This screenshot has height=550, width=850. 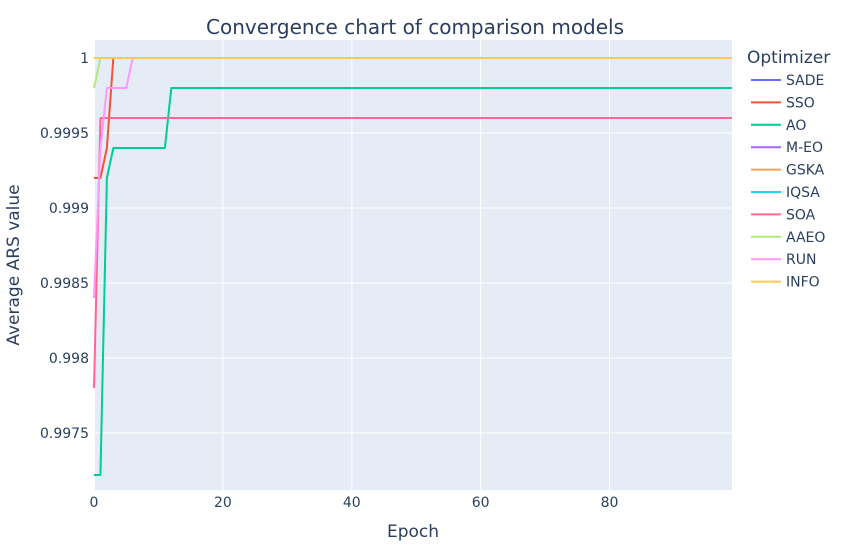 What do you see at coordinates (413, 532) in the screenshot?
I see `x-axis-label: Epoch` at bounding box center [413, 532].